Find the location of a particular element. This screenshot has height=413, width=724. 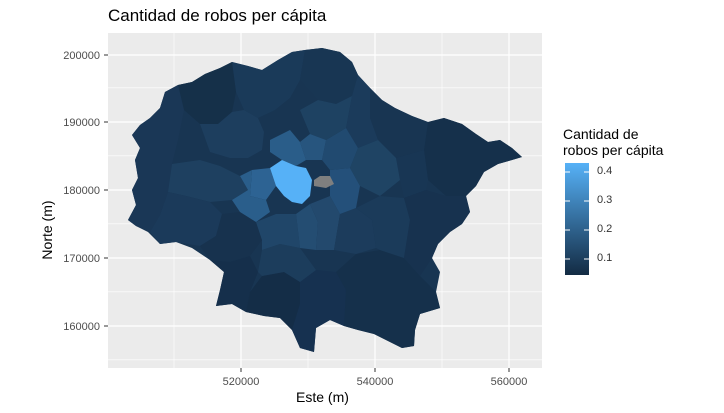

borough-havering is located at coordinates (473, 157).